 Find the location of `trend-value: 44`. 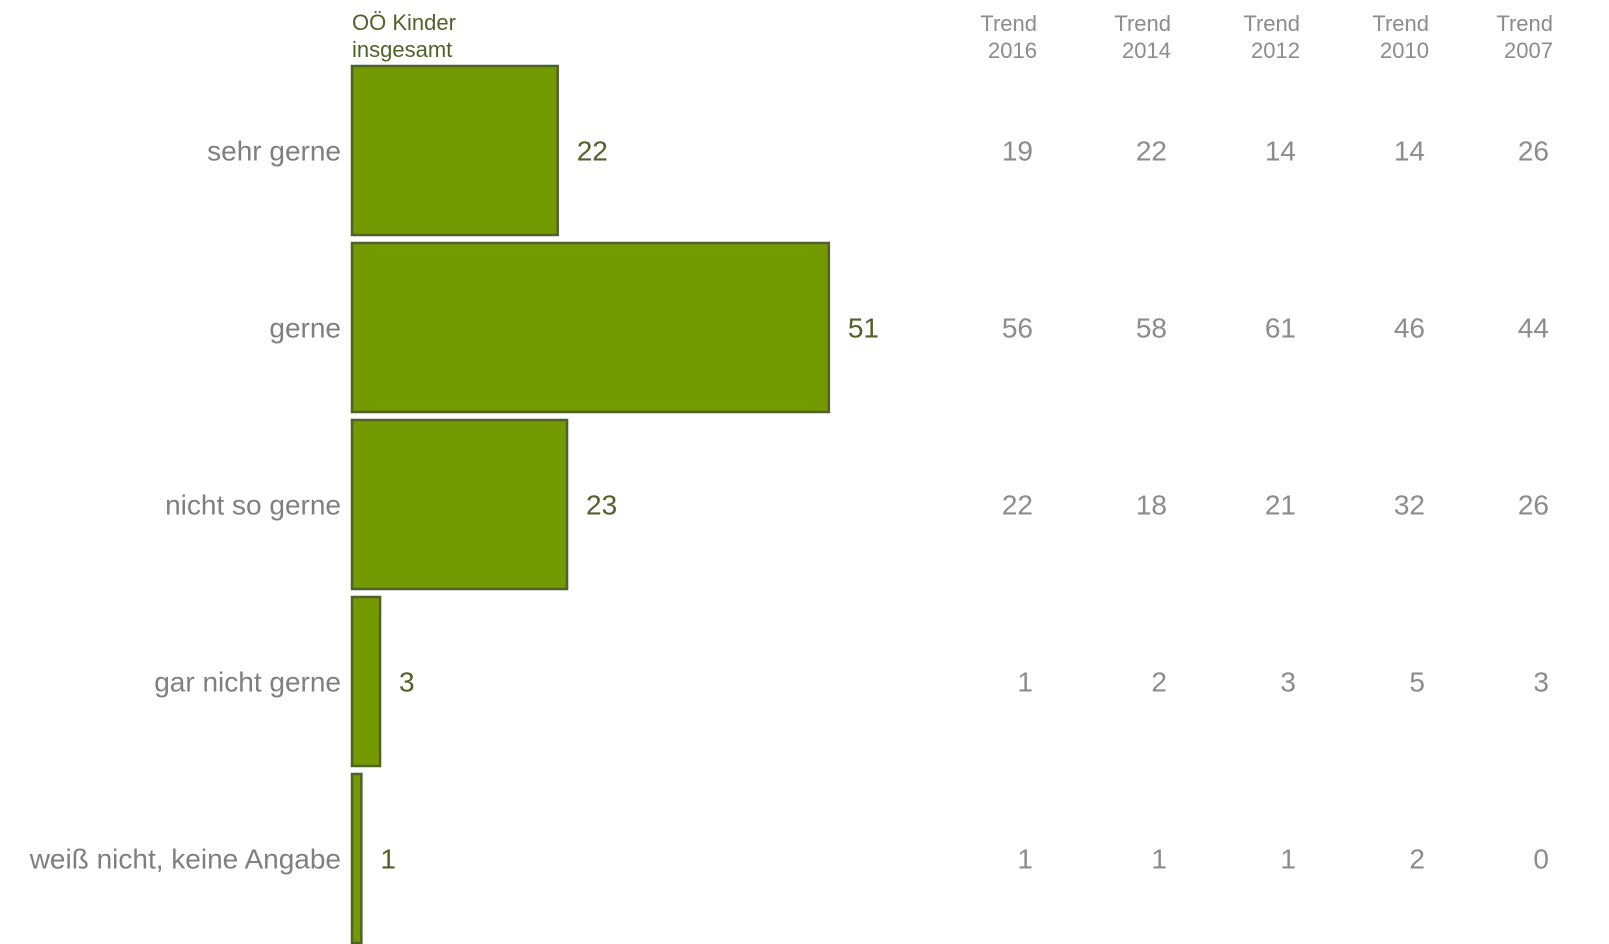

trend-value: 44 is located at coordinates (1533, 328).